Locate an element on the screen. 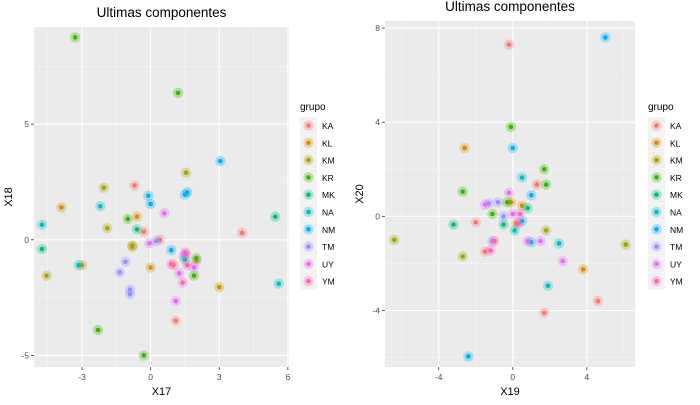 This screenshot has width=700, height=405. x-axis-label: X17 is located at coordinates (162, 392).